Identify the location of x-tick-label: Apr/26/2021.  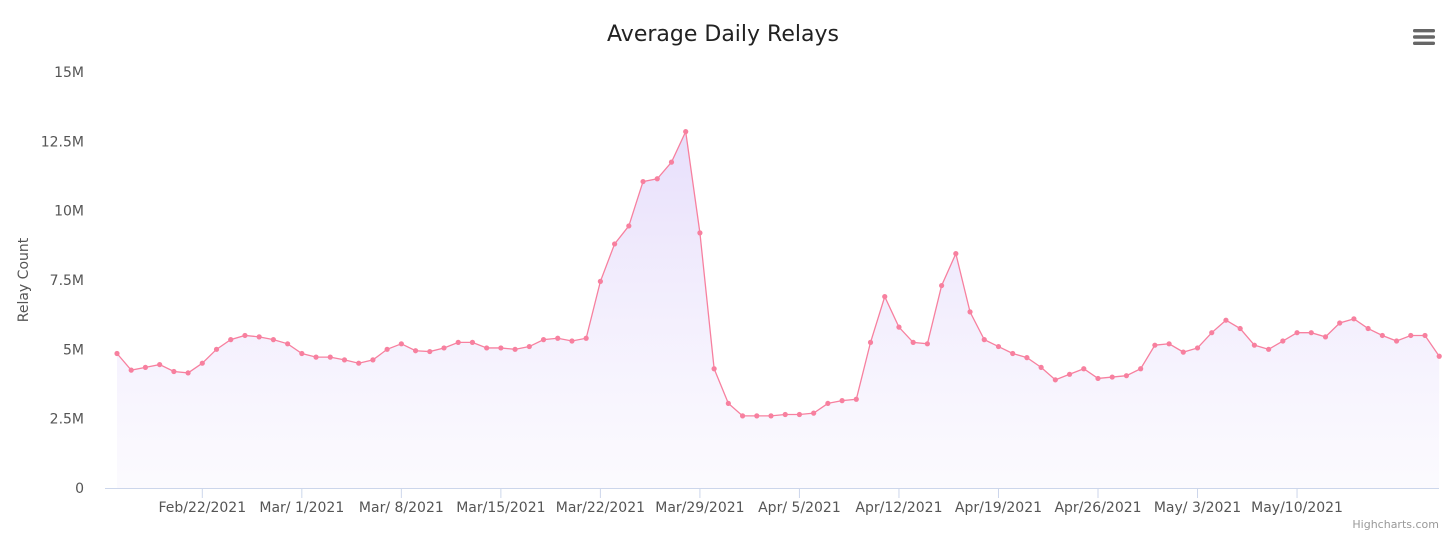
(1097, 508).